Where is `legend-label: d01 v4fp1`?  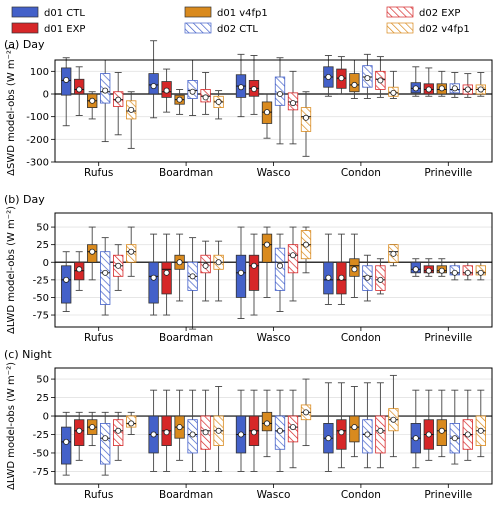 legend-label: d01 v4fp1 is located at coordinates (242, 13).